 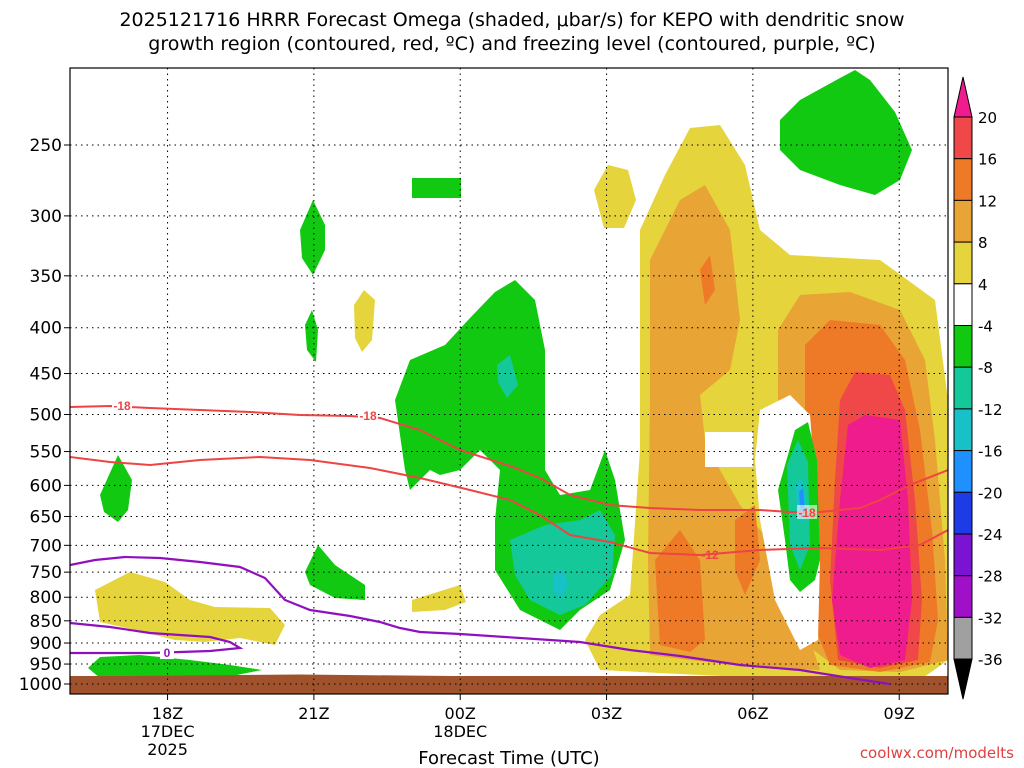 I want to click on colorbar-label: 4, so click(x=983, y=285).